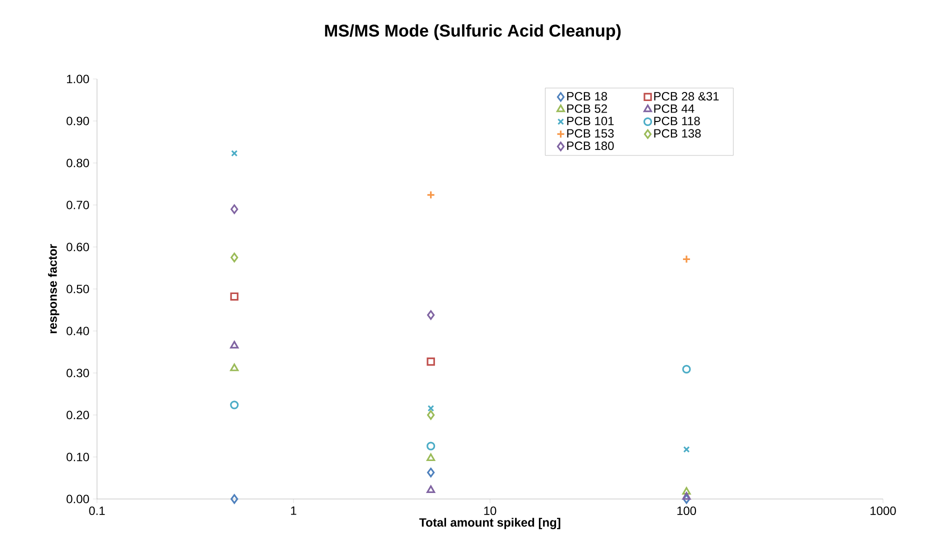  I want to click on legend-label: PCB 28 &31, so click(686, 96).